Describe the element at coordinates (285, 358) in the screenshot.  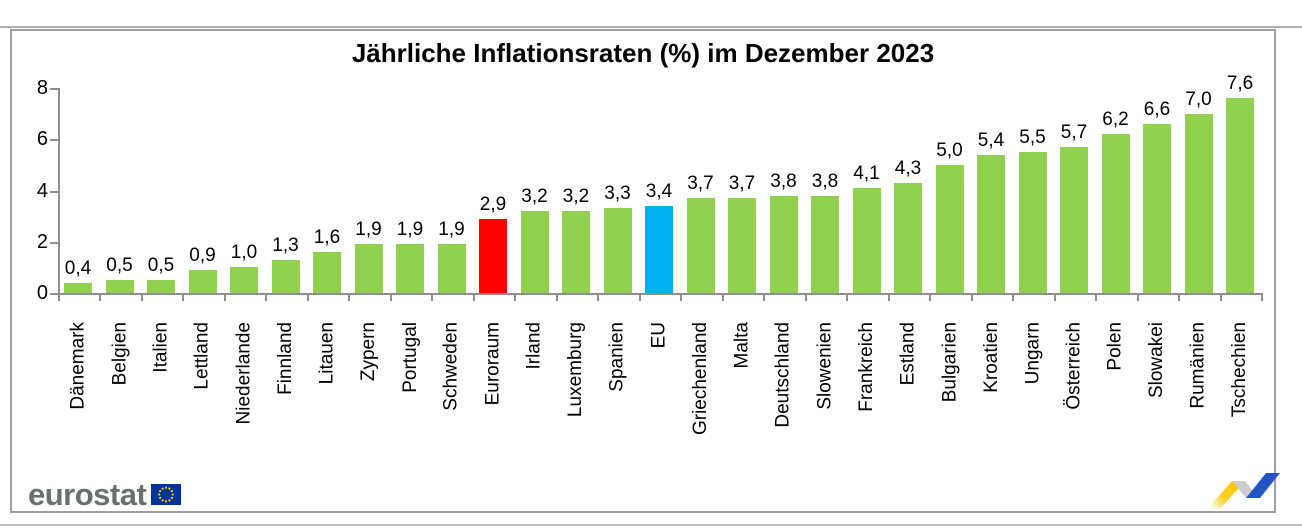
I see `category-label: Finnland` at that location.